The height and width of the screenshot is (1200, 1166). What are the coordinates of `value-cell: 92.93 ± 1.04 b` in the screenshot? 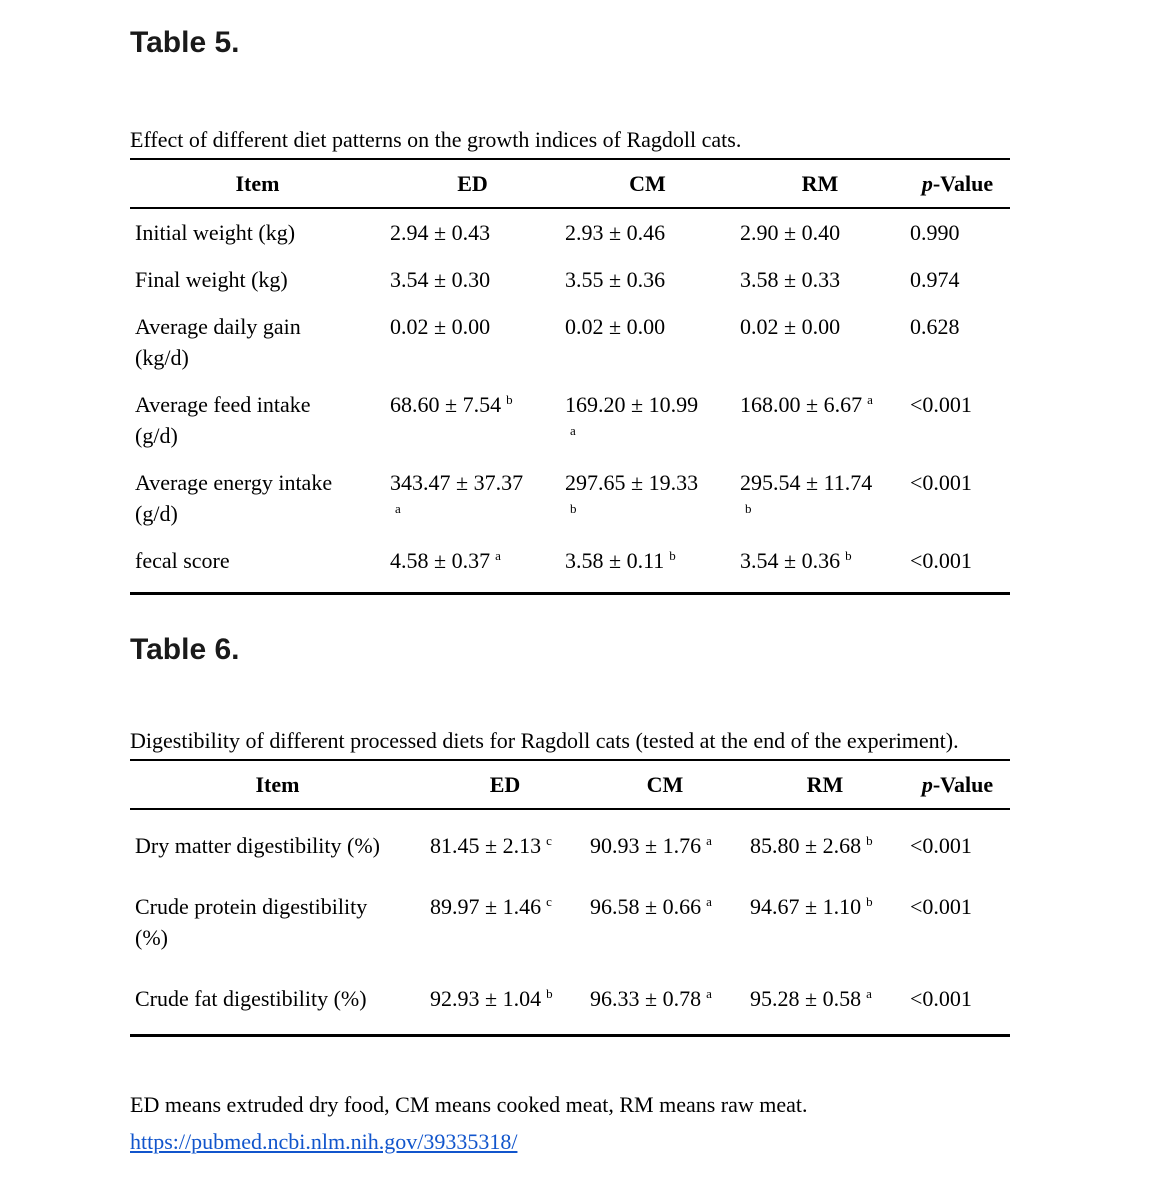 It's located at (491, 998).